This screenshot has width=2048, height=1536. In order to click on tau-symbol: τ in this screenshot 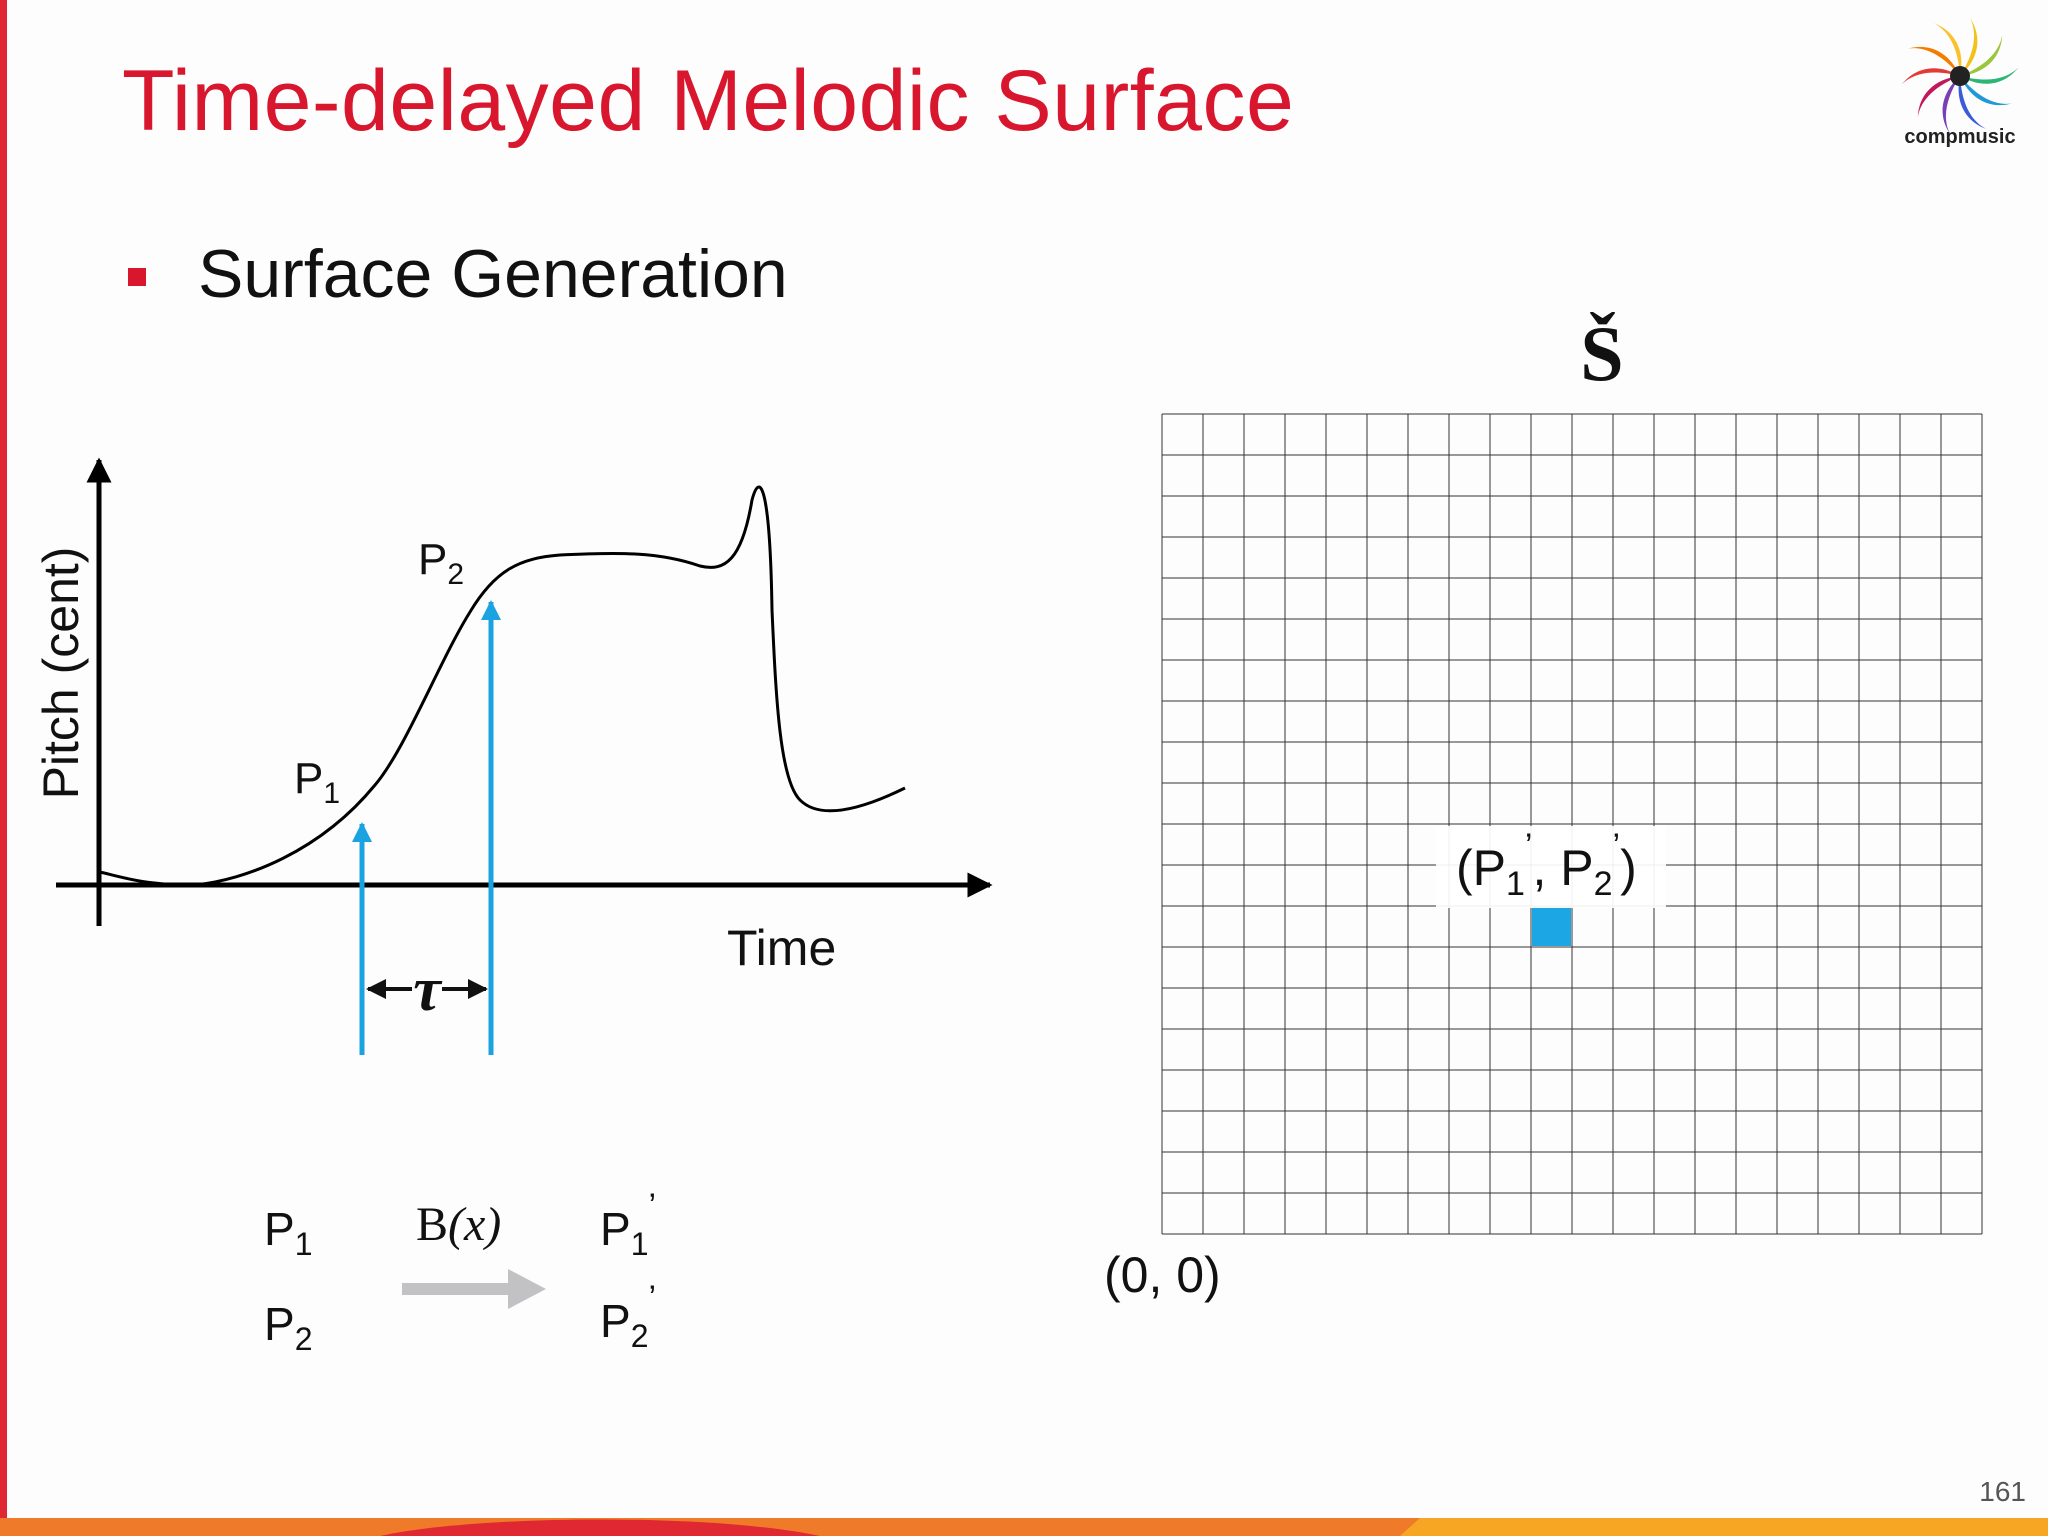, I will do `click(428, 990)`.